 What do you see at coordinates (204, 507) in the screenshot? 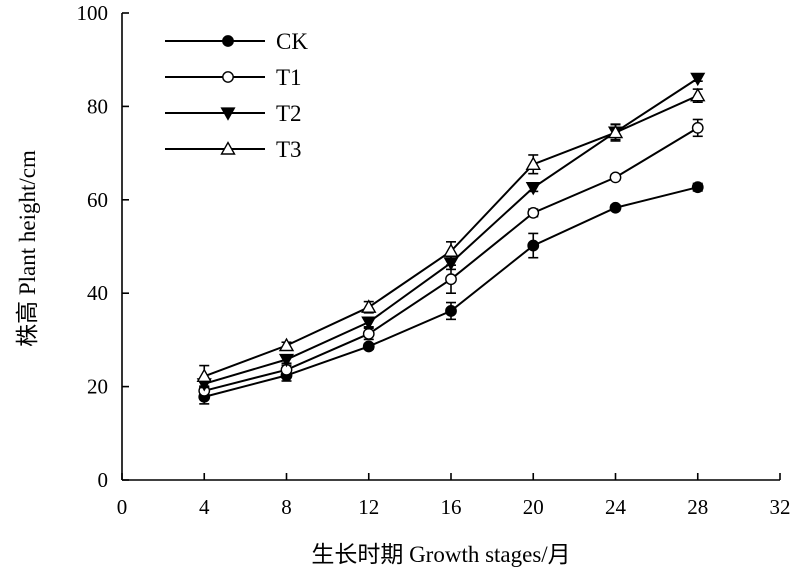
I see `x-tick-label: 4` at bounding box center [204, 507].